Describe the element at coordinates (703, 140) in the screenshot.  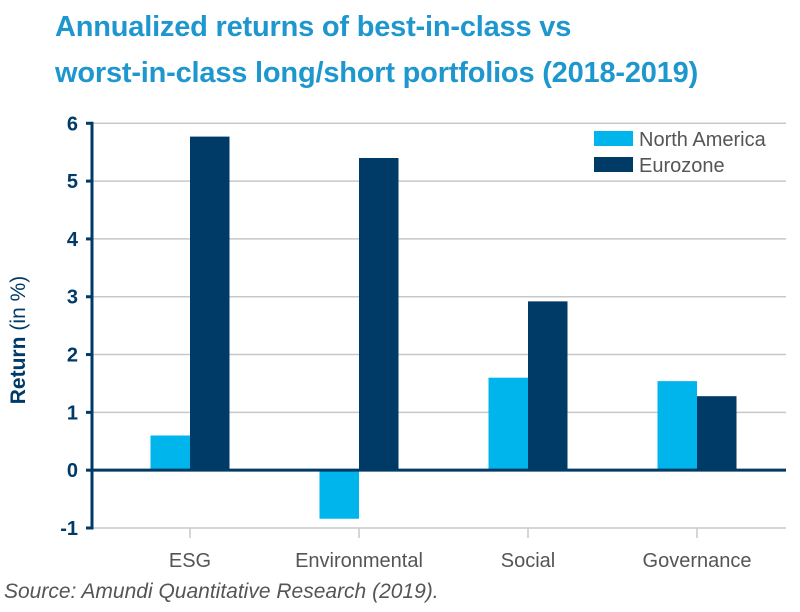
I see `legend-label: North America` at that location.